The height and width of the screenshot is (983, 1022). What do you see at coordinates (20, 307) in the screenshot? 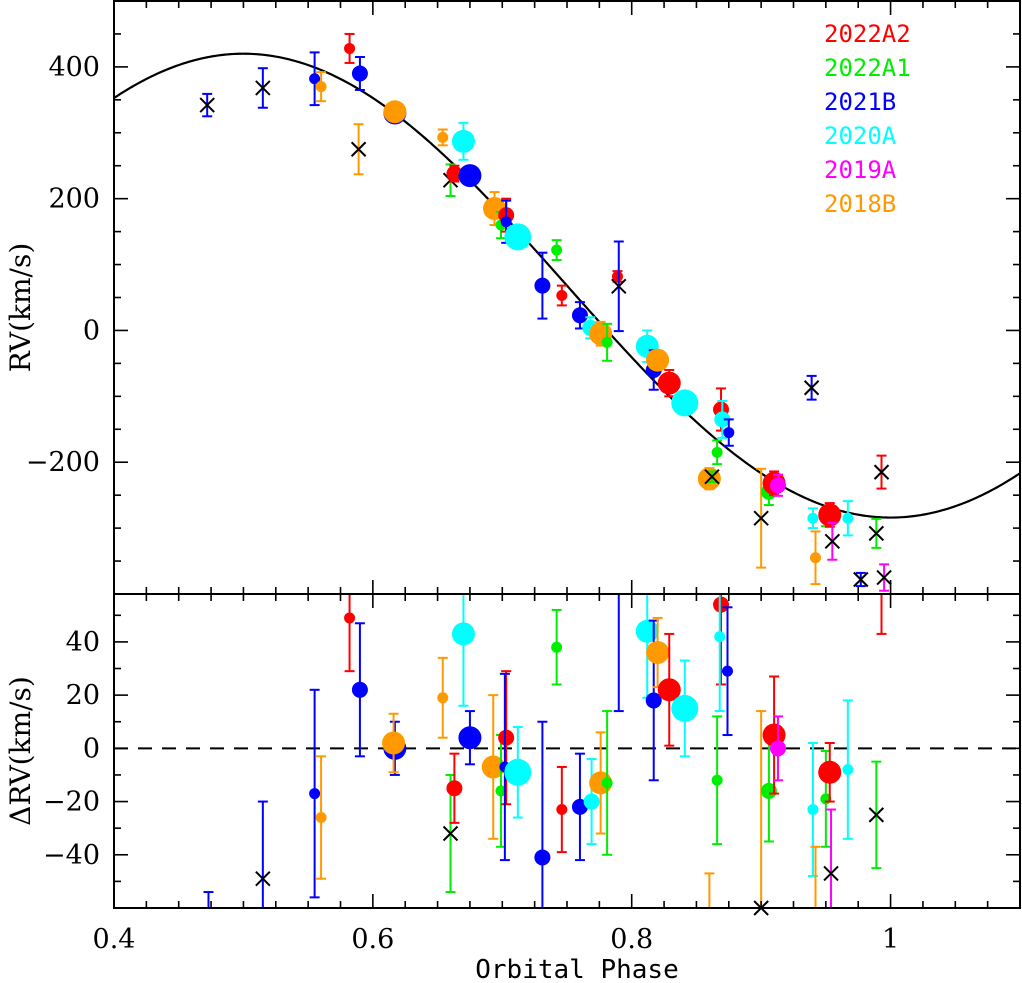
I see `rv-y-axis-title: RV(km/s)` at bounding box center [20, 307].